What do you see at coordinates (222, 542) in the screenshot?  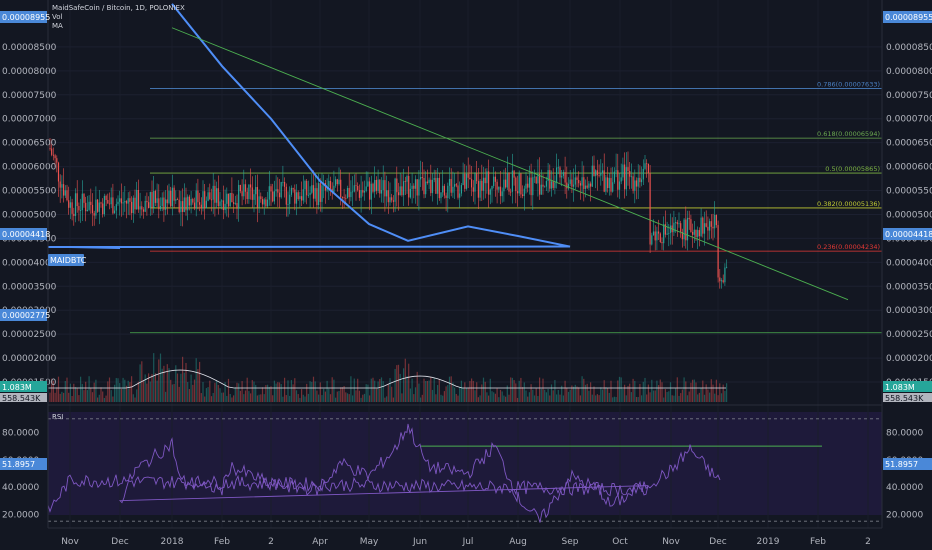 I see `time-tick: Feb` at bounding box center [222, 542].